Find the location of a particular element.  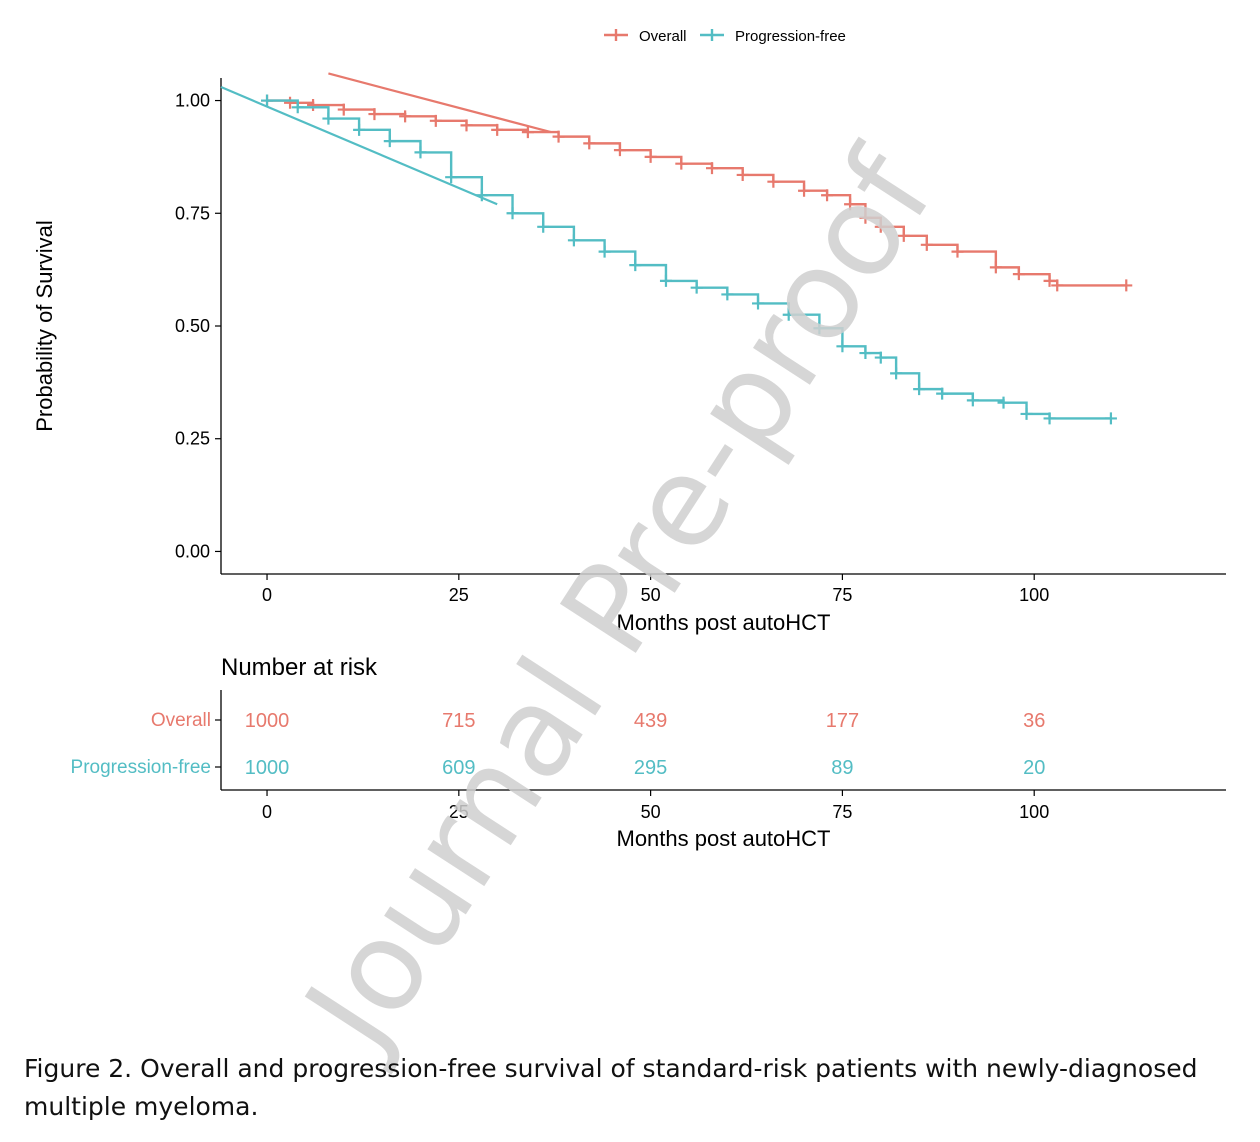

risk-row-label-overall: Overall is located at coordinates (181, 720).